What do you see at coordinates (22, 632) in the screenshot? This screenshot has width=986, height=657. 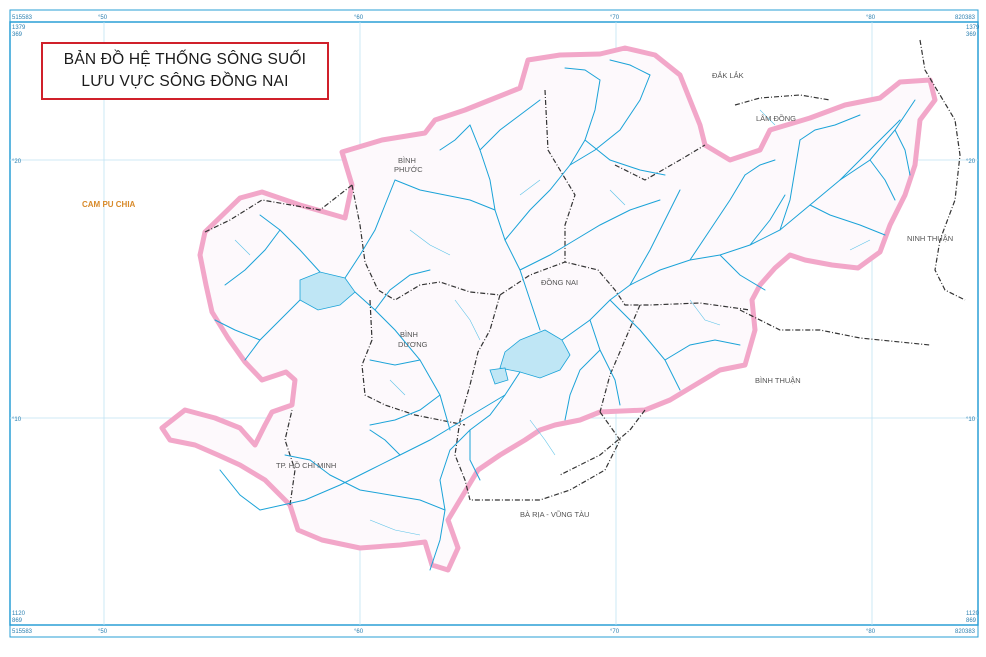 I see `corner-bottom-left-x: 515583` at bounding box center [22, 632].